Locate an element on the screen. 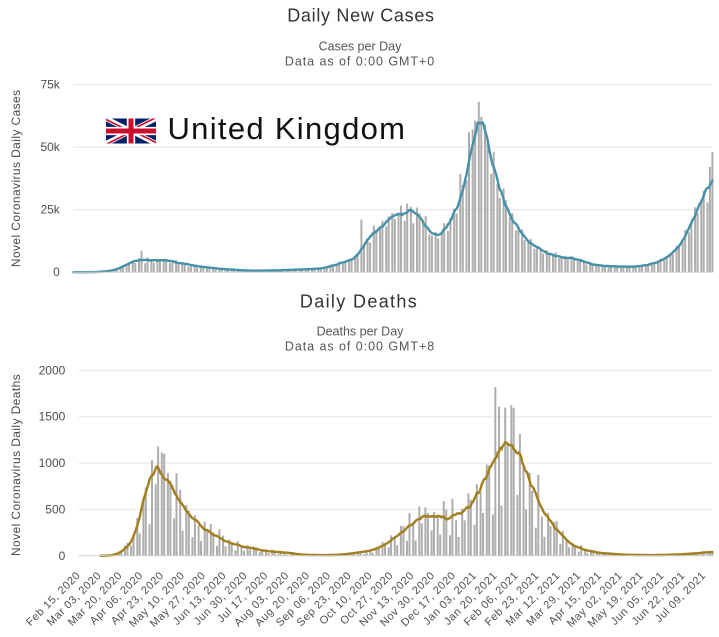 Image resolution: width=719 pixels, height=637 pixels. svg-text: United Kingdom is located at coordinates (287, 128).